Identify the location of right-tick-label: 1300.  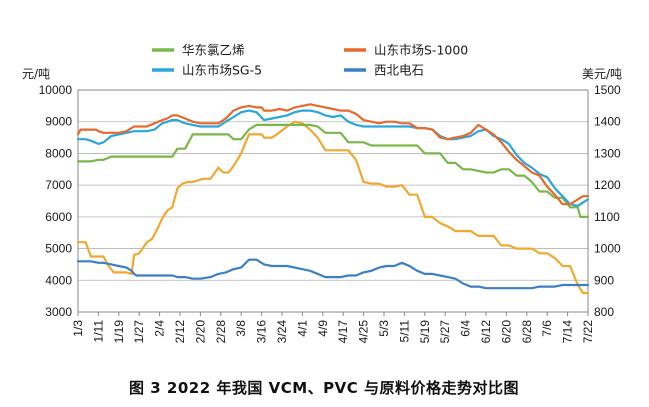
(607, 153).